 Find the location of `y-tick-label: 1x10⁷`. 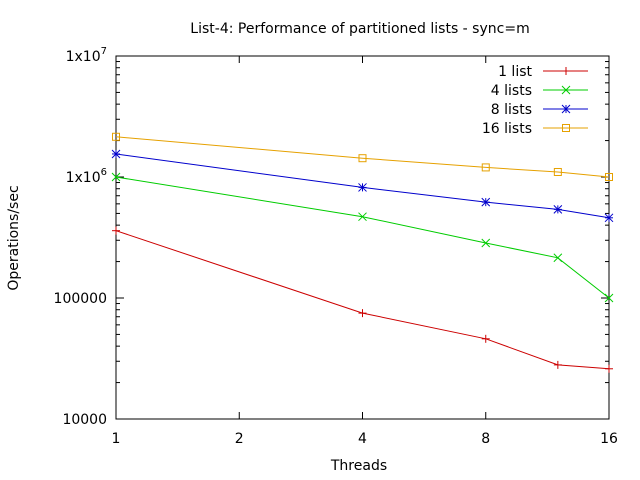

y-tick-label: 1x10⁷ is located at coordinates (86, 55).